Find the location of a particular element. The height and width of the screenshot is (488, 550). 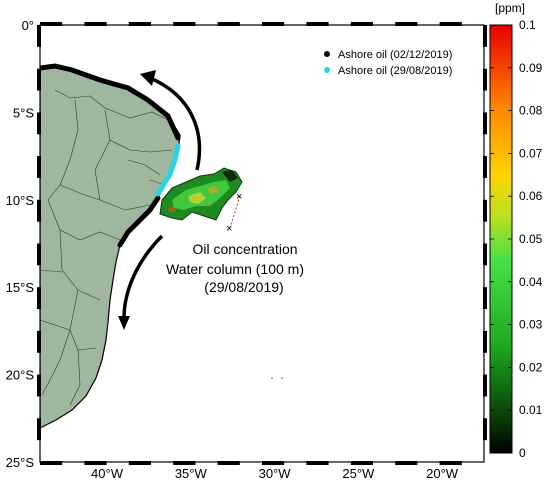

colorbar-tick-label: 0.01 is located at coordinates (531, 410).